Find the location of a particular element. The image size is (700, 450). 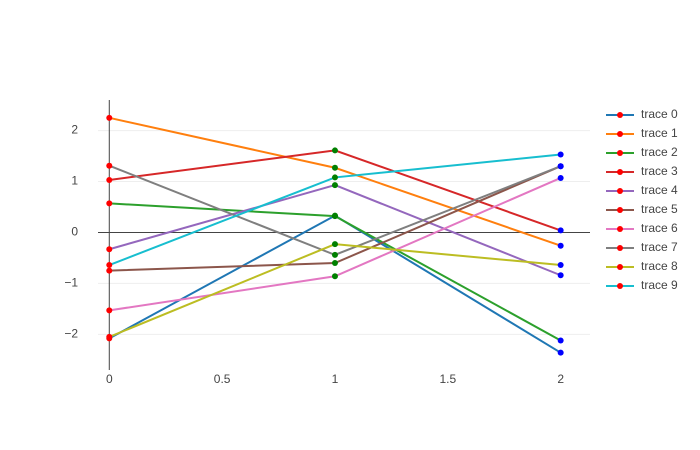

legend-item: trace 4 is located at coordinates (642, 190).